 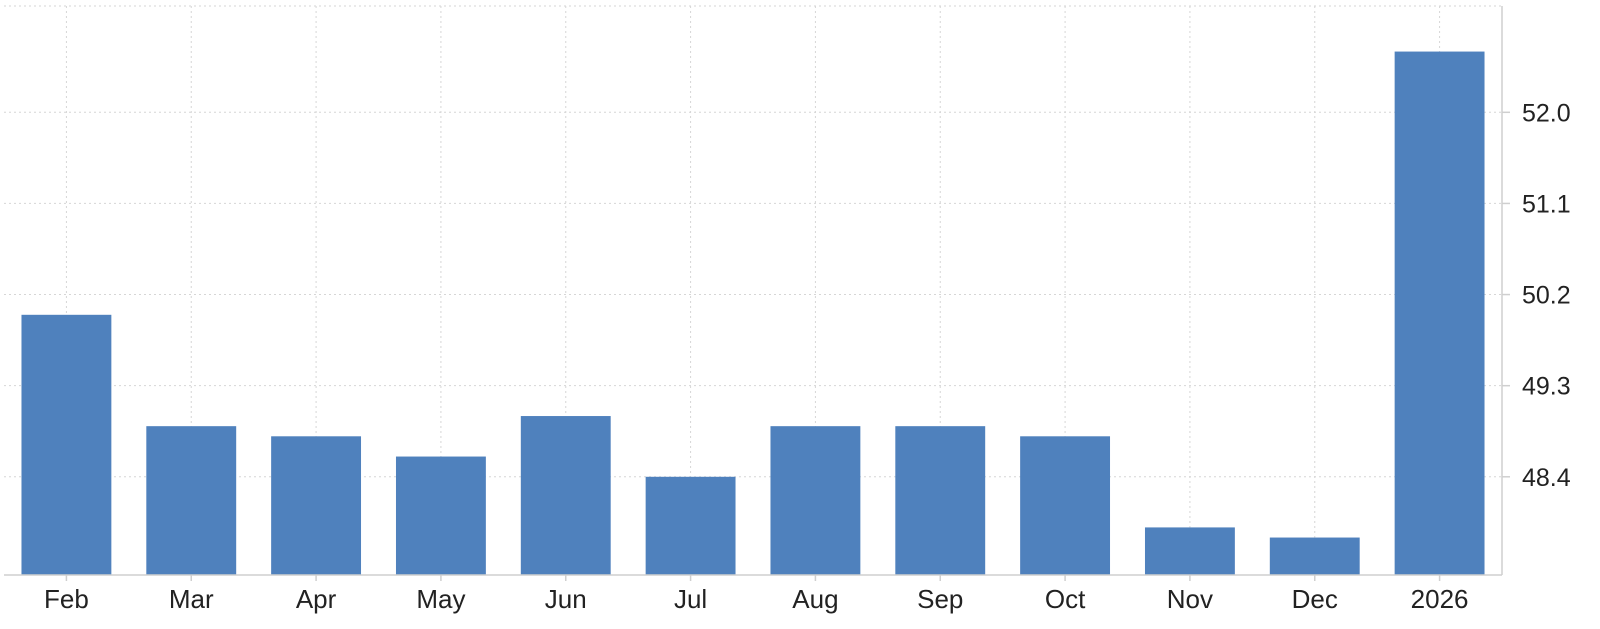 I want to click on y-tick-label: 48.4, so click(x=1546, y=478).